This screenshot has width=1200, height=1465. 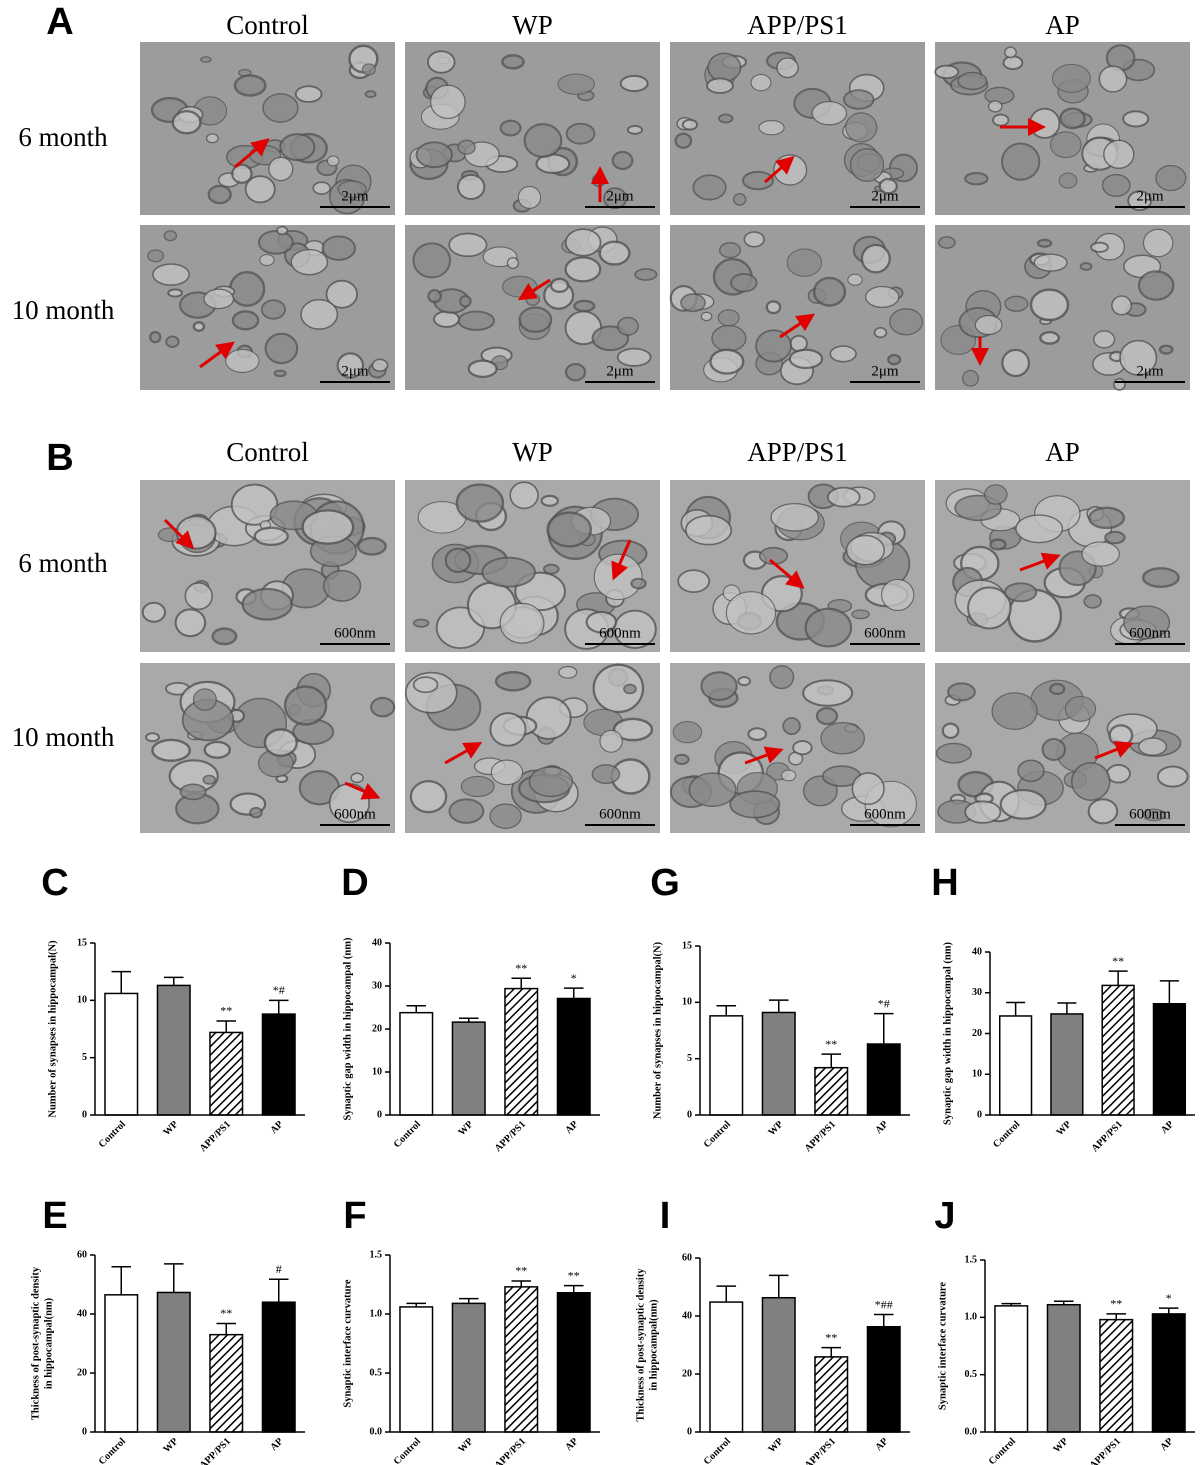 I want to click on scale-label: 600nm, so click(x=885, y=633).